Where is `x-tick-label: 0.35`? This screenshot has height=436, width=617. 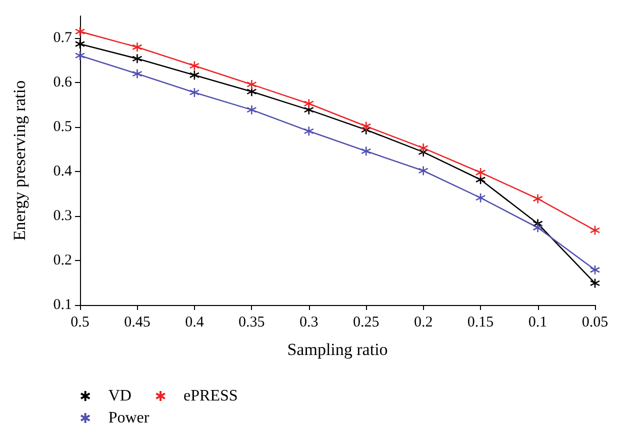
x-tick-label: 0.35 is located at coordinates (251, 322).